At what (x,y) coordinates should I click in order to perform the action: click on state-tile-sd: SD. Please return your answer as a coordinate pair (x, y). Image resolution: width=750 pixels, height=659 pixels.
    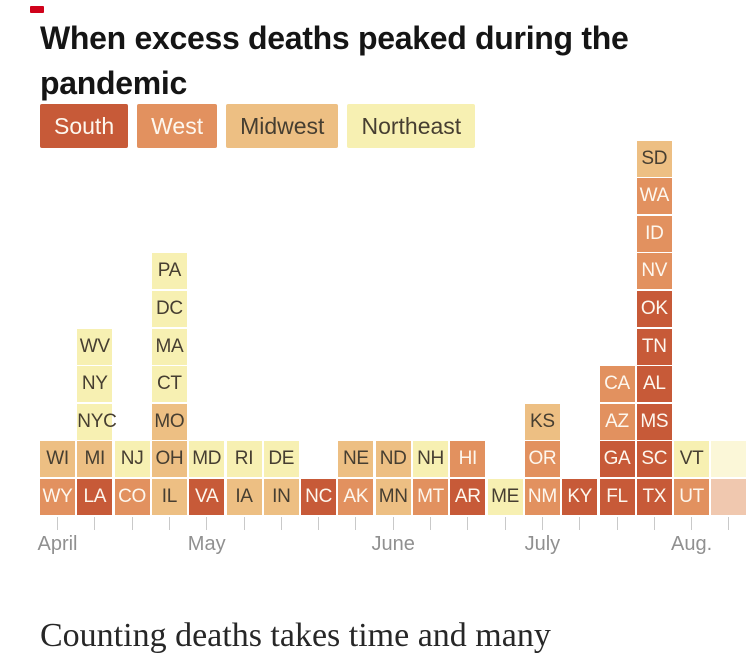
    Looking at the image, I should click on (654, 158).